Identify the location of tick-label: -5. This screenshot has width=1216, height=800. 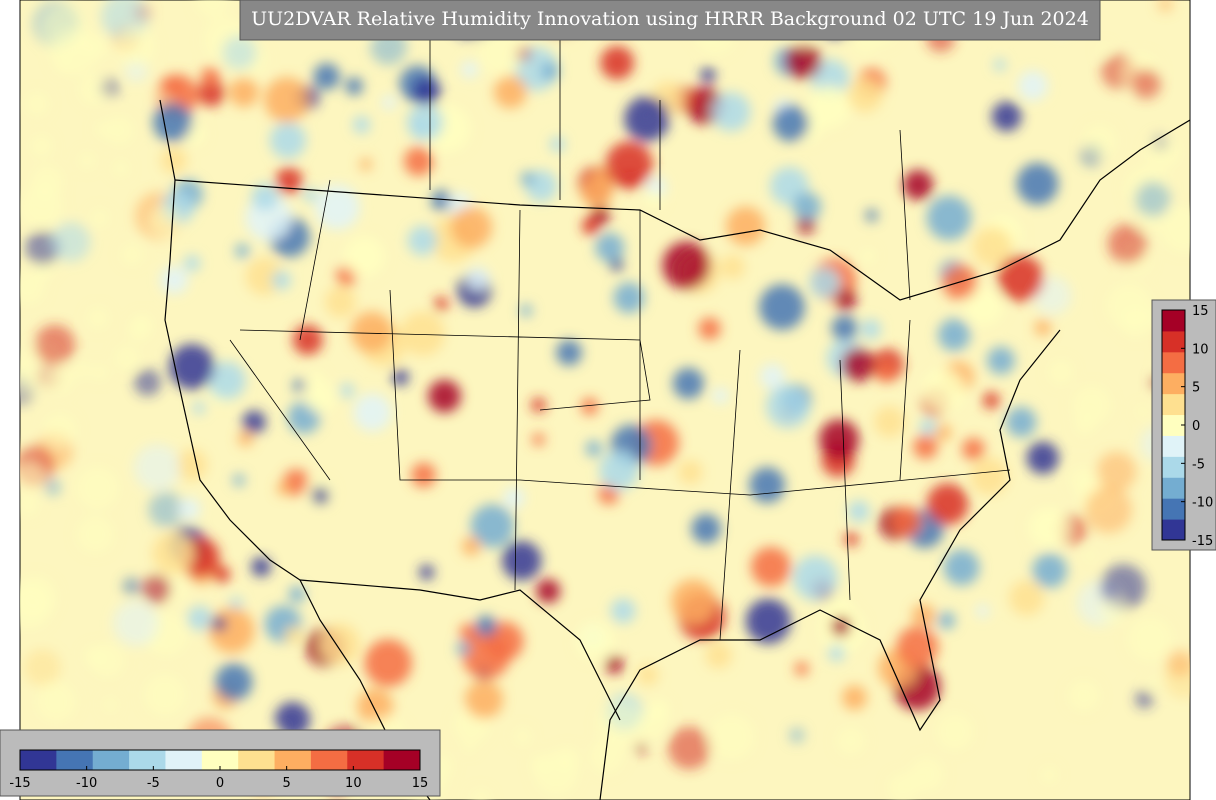
(153, 783).